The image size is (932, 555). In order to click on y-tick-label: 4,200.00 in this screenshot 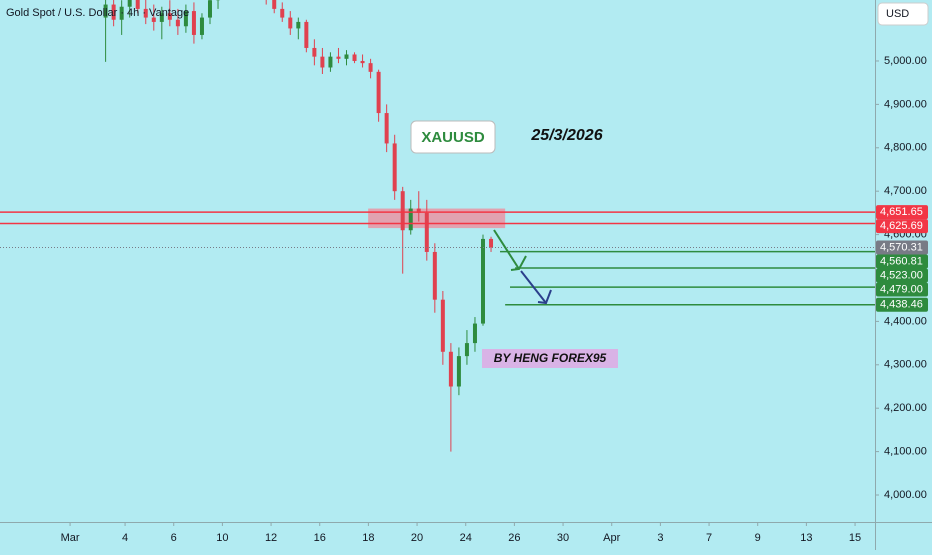, I will do `click(905, 408)`.